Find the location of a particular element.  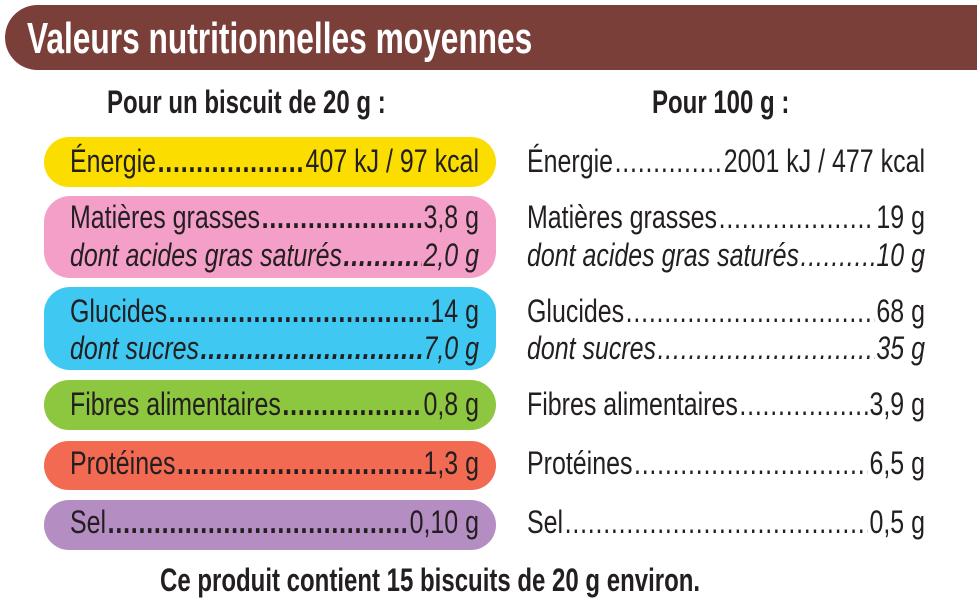

title-banner: Valeurs nutritionnelles moyennes is located at coordinates (491, 37).